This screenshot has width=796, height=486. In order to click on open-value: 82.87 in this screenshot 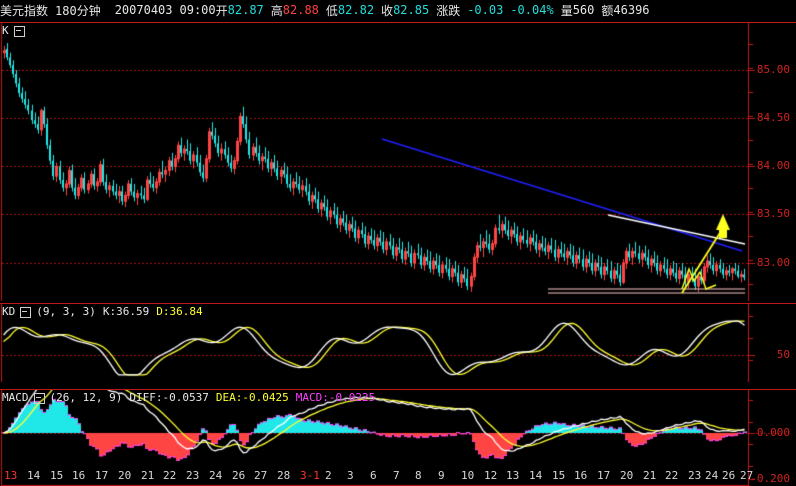, I will do `click(245, 10)`.